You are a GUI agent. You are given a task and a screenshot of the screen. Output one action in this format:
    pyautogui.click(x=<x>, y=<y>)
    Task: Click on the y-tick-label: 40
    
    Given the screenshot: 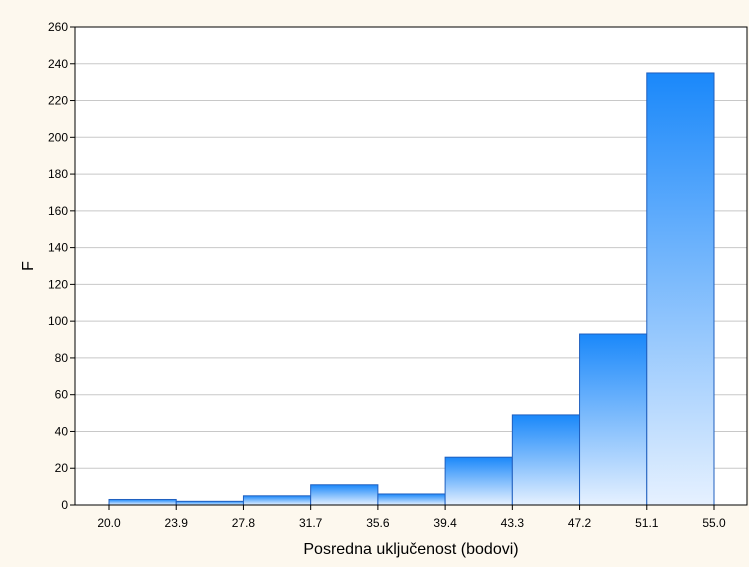 What is the action you would take?
    pyautogui.click(x=62, y=431)
    